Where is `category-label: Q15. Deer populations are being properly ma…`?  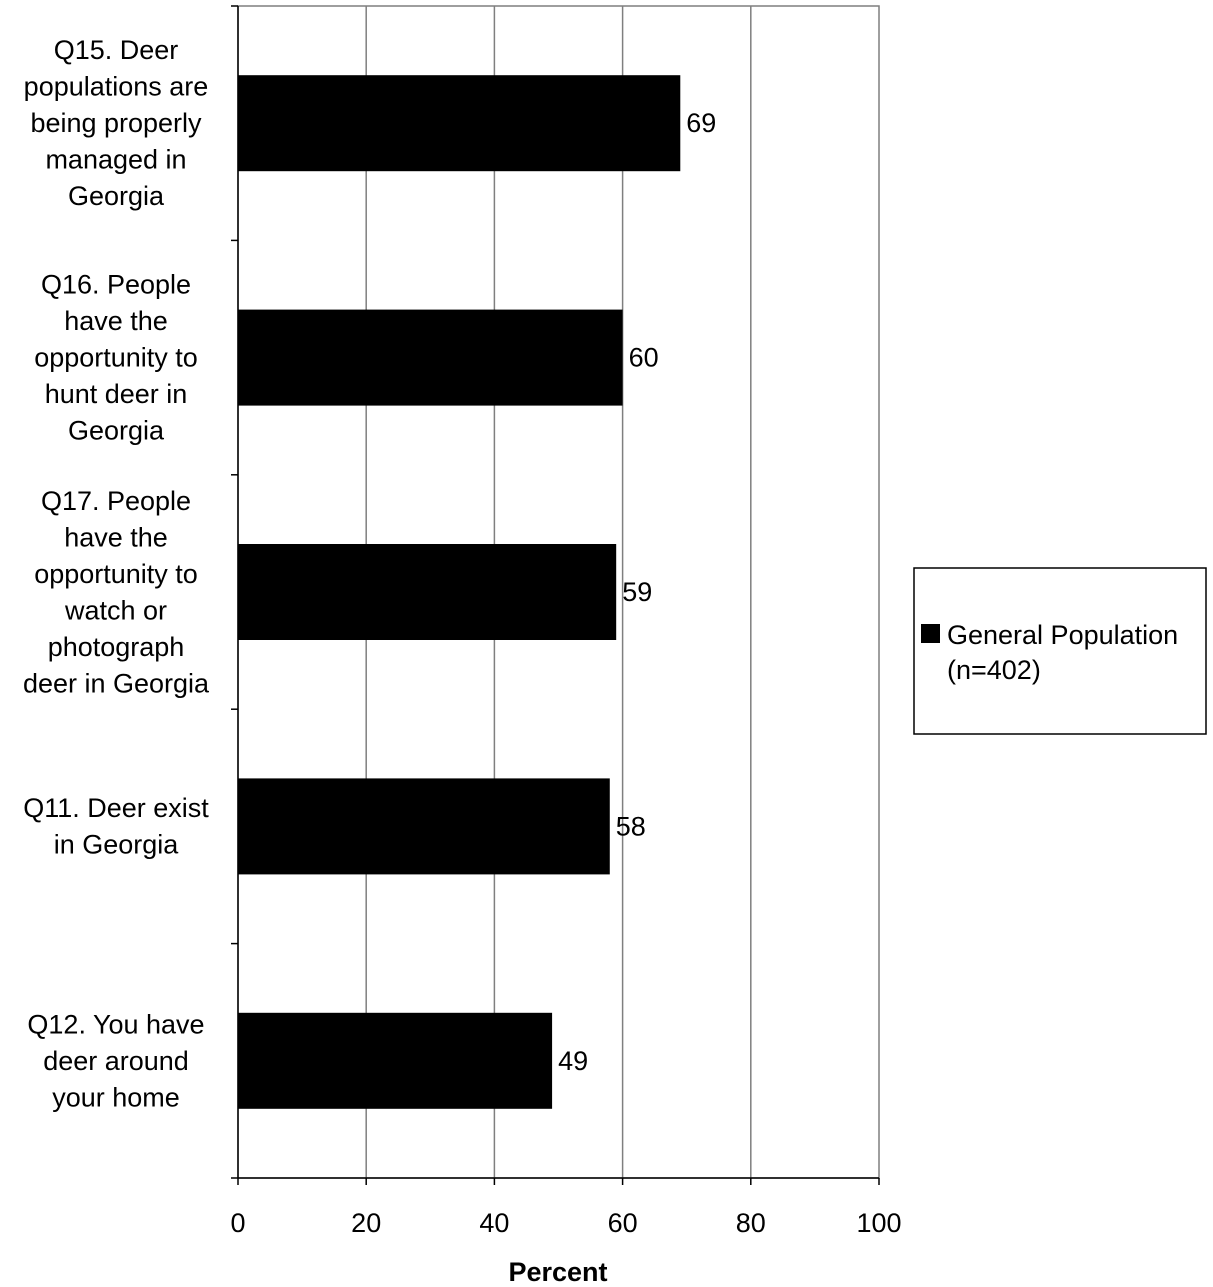
category-label: Q15. Deer populations are being properly ma… is located at coordinates (116, 123).